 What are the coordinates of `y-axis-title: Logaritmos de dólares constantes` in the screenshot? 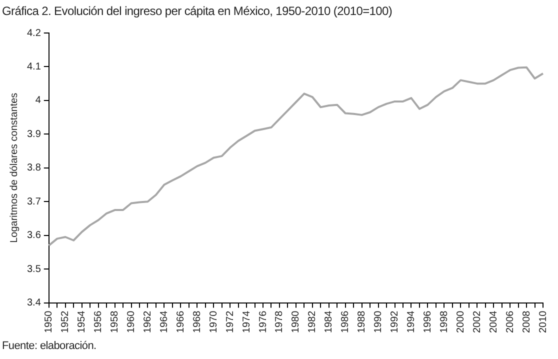 It's located at (14, 167).